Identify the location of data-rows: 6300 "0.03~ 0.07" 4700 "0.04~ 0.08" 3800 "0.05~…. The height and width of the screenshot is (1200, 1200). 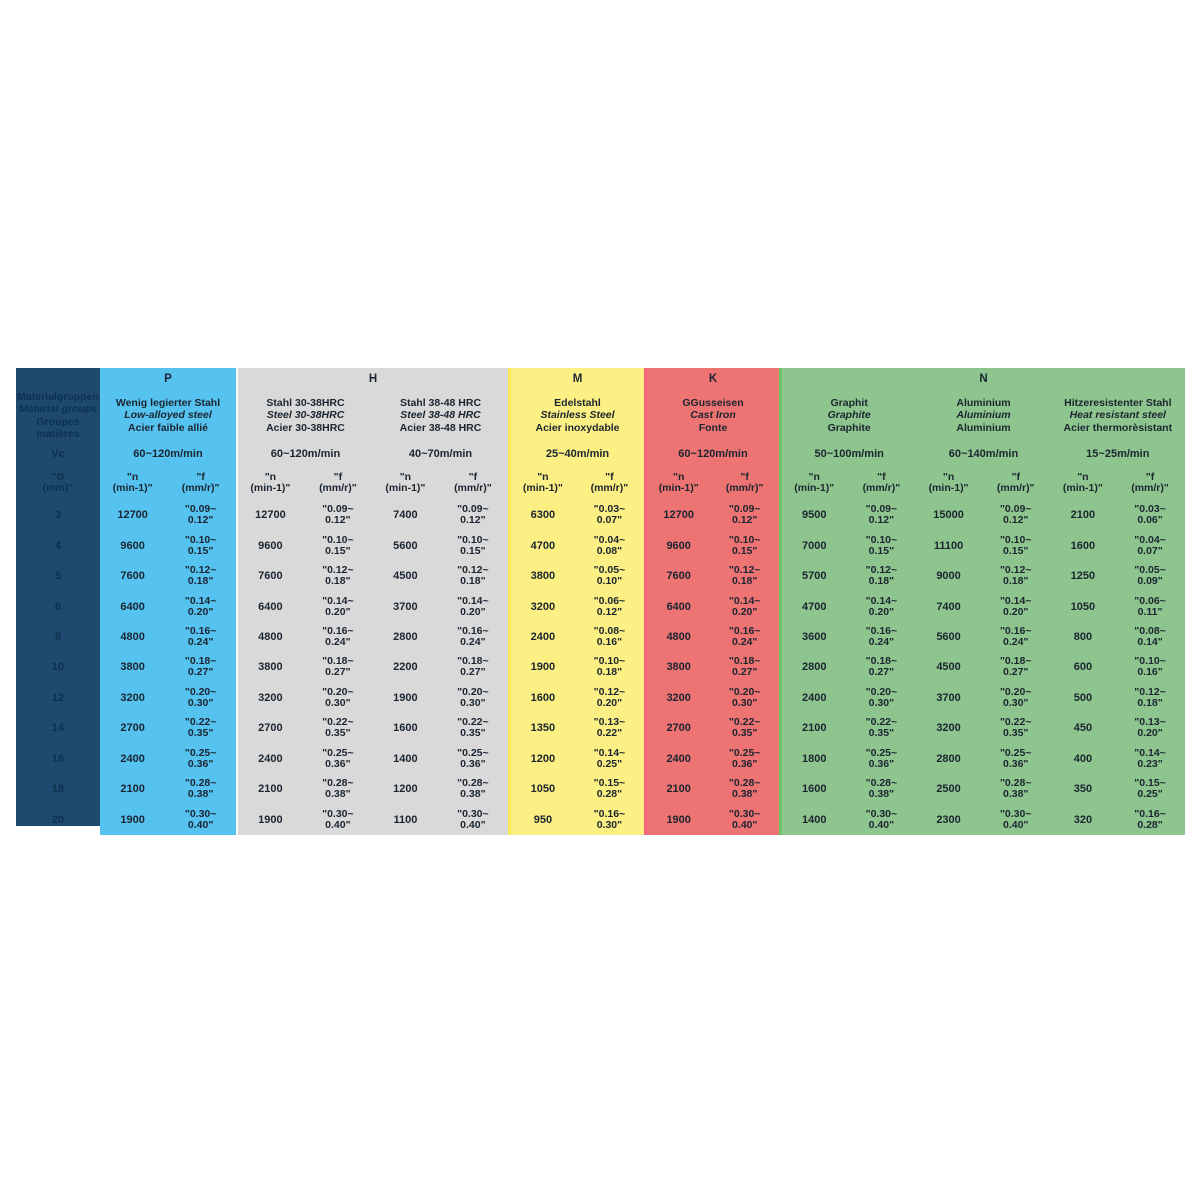
(577, 667).